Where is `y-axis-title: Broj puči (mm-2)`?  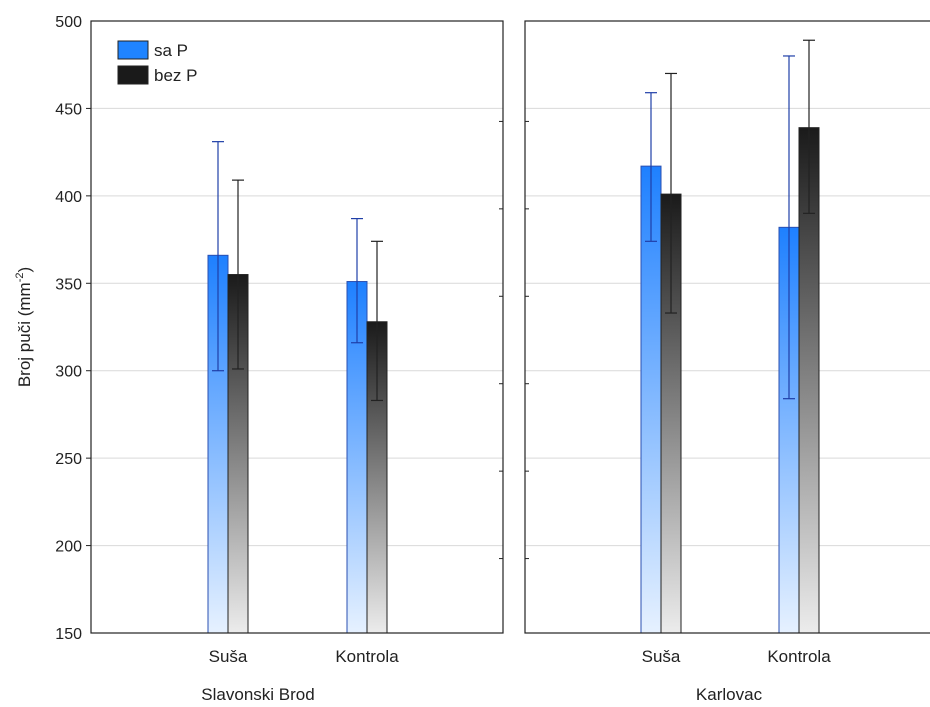
y-axis-title: Broj puči (mm-2) is located at coordinates (24, 327).